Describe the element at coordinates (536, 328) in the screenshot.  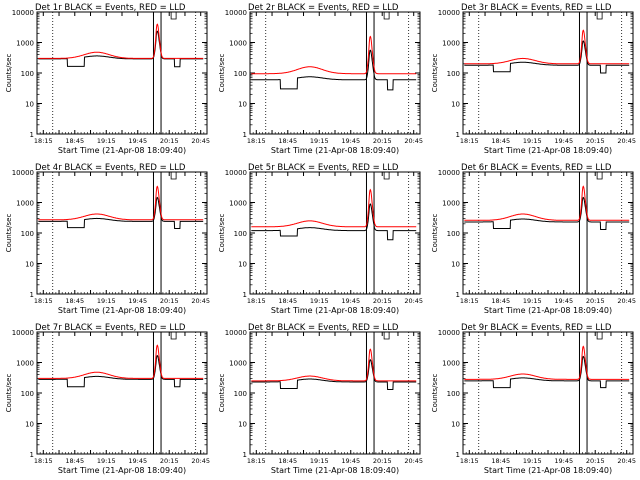
I see `panel-title: Det 9r BLACK = Events, RED = LLD` at that location.